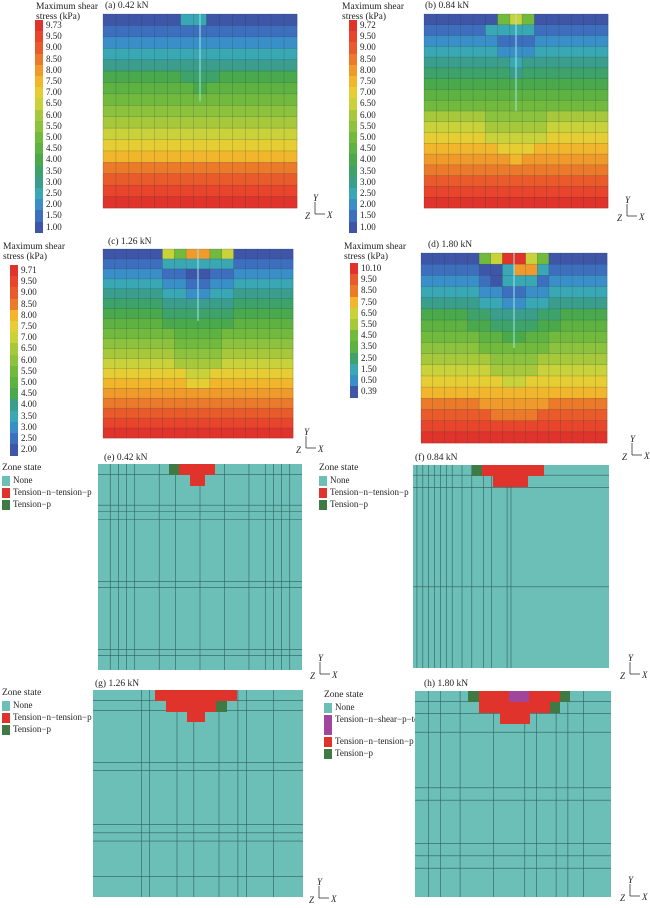  What do you see at coordinates (319, 207) in the screenshot?
I see `axis-triad: YZ X` at bounding box center [319, 207].